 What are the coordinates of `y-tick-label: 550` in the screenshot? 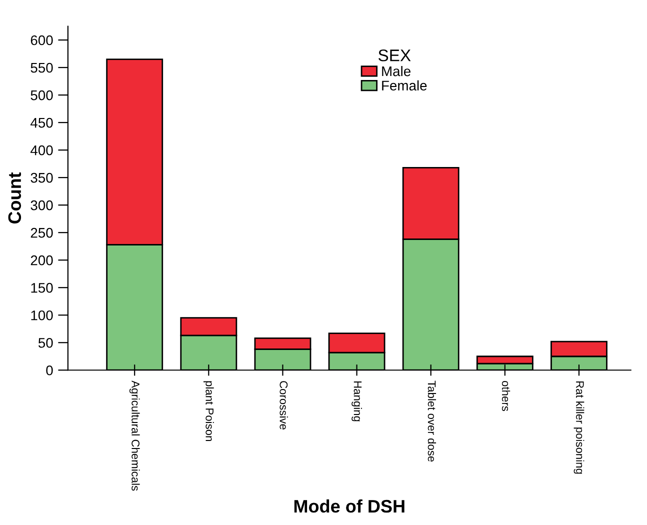 It's located at (41, 67).